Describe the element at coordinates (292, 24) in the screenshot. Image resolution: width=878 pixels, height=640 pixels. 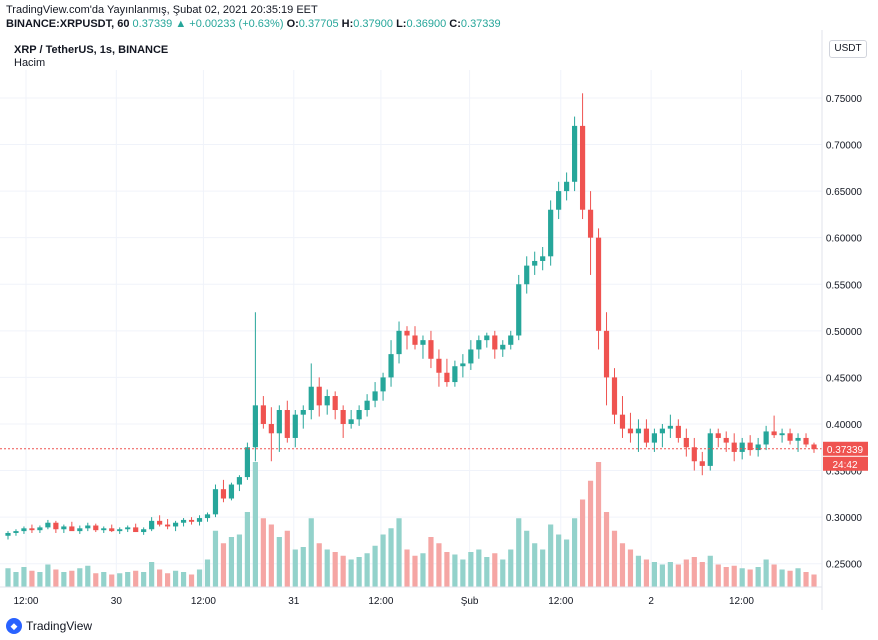
I see `open-key: O:` at that location.